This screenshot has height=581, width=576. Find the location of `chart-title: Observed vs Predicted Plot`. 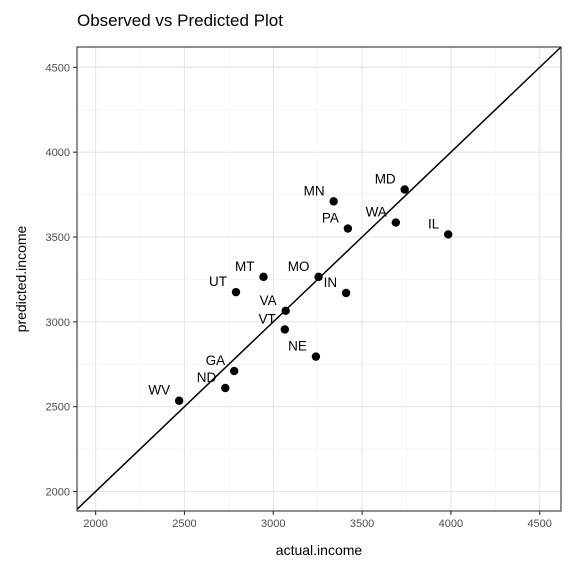

chart-title: Observed vs Predicted Plot is located at coordinates (180, 20).